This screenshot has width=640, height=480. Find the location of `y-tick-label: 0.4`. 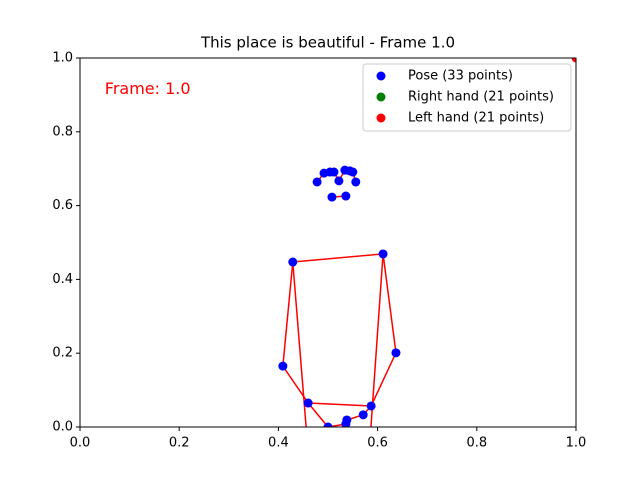

y-tick-label: 0.4 is located at coordinates (62, 279).